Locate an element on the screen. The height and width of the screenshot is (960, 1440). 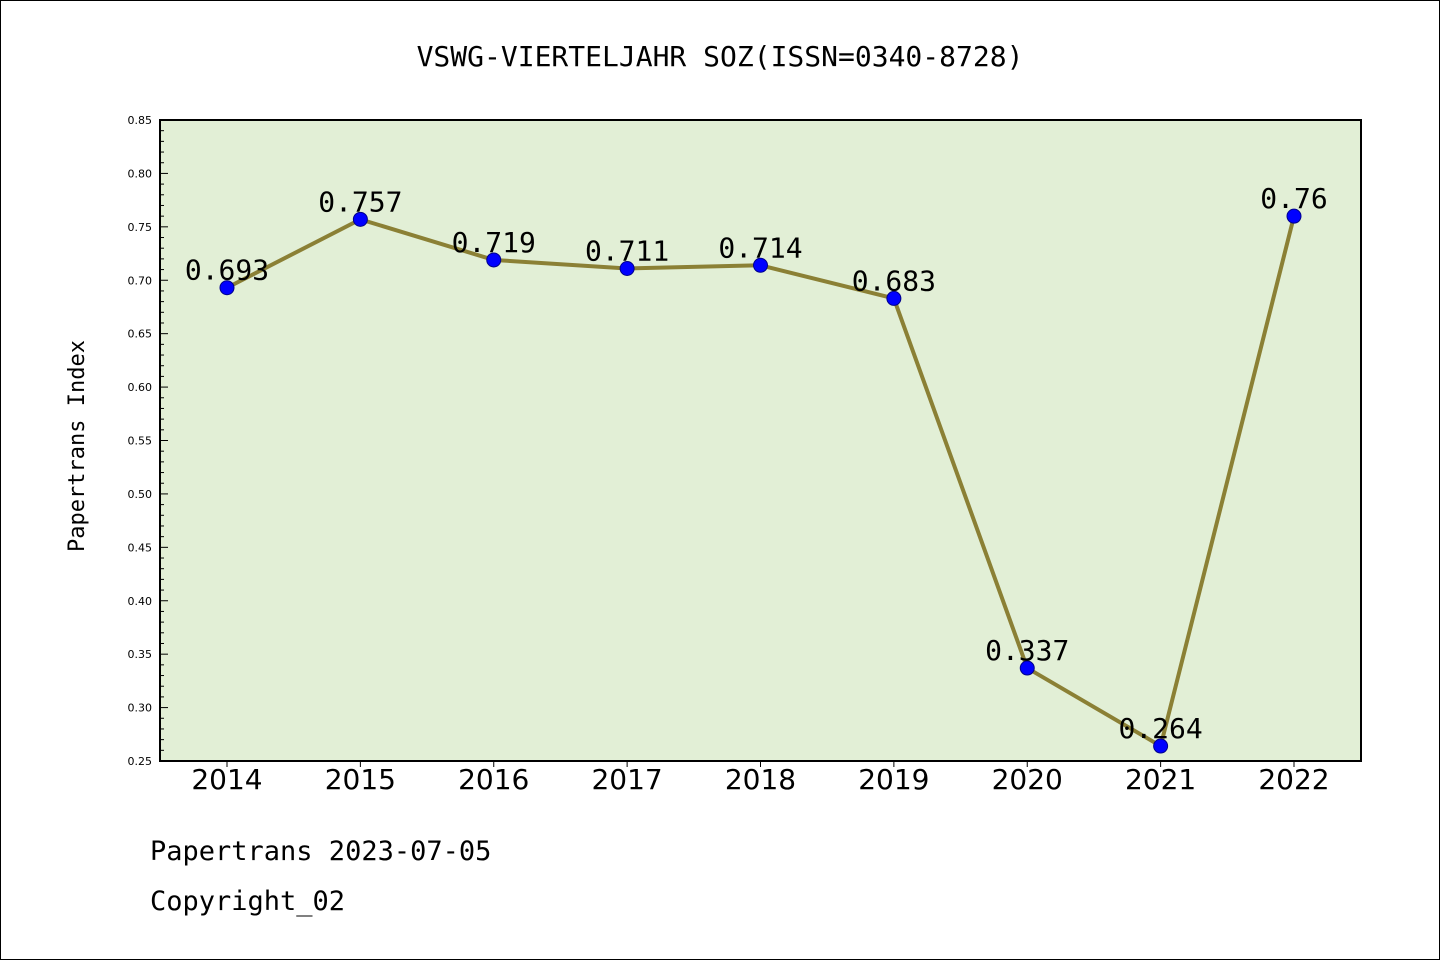
y-tick-label: 0.70 is located at coordinates (140, 280).